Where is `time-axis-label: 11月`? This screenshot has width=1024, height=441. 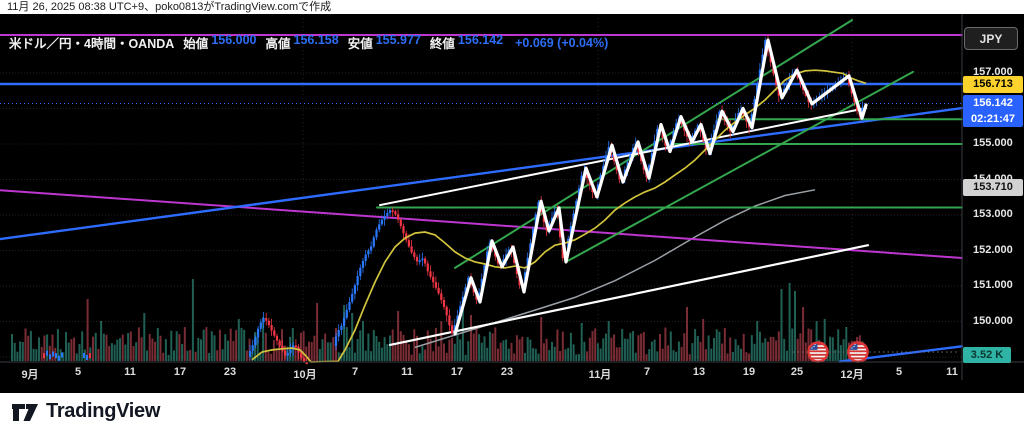 time-axis-label: 11月 is located at coordinates (600, 375).